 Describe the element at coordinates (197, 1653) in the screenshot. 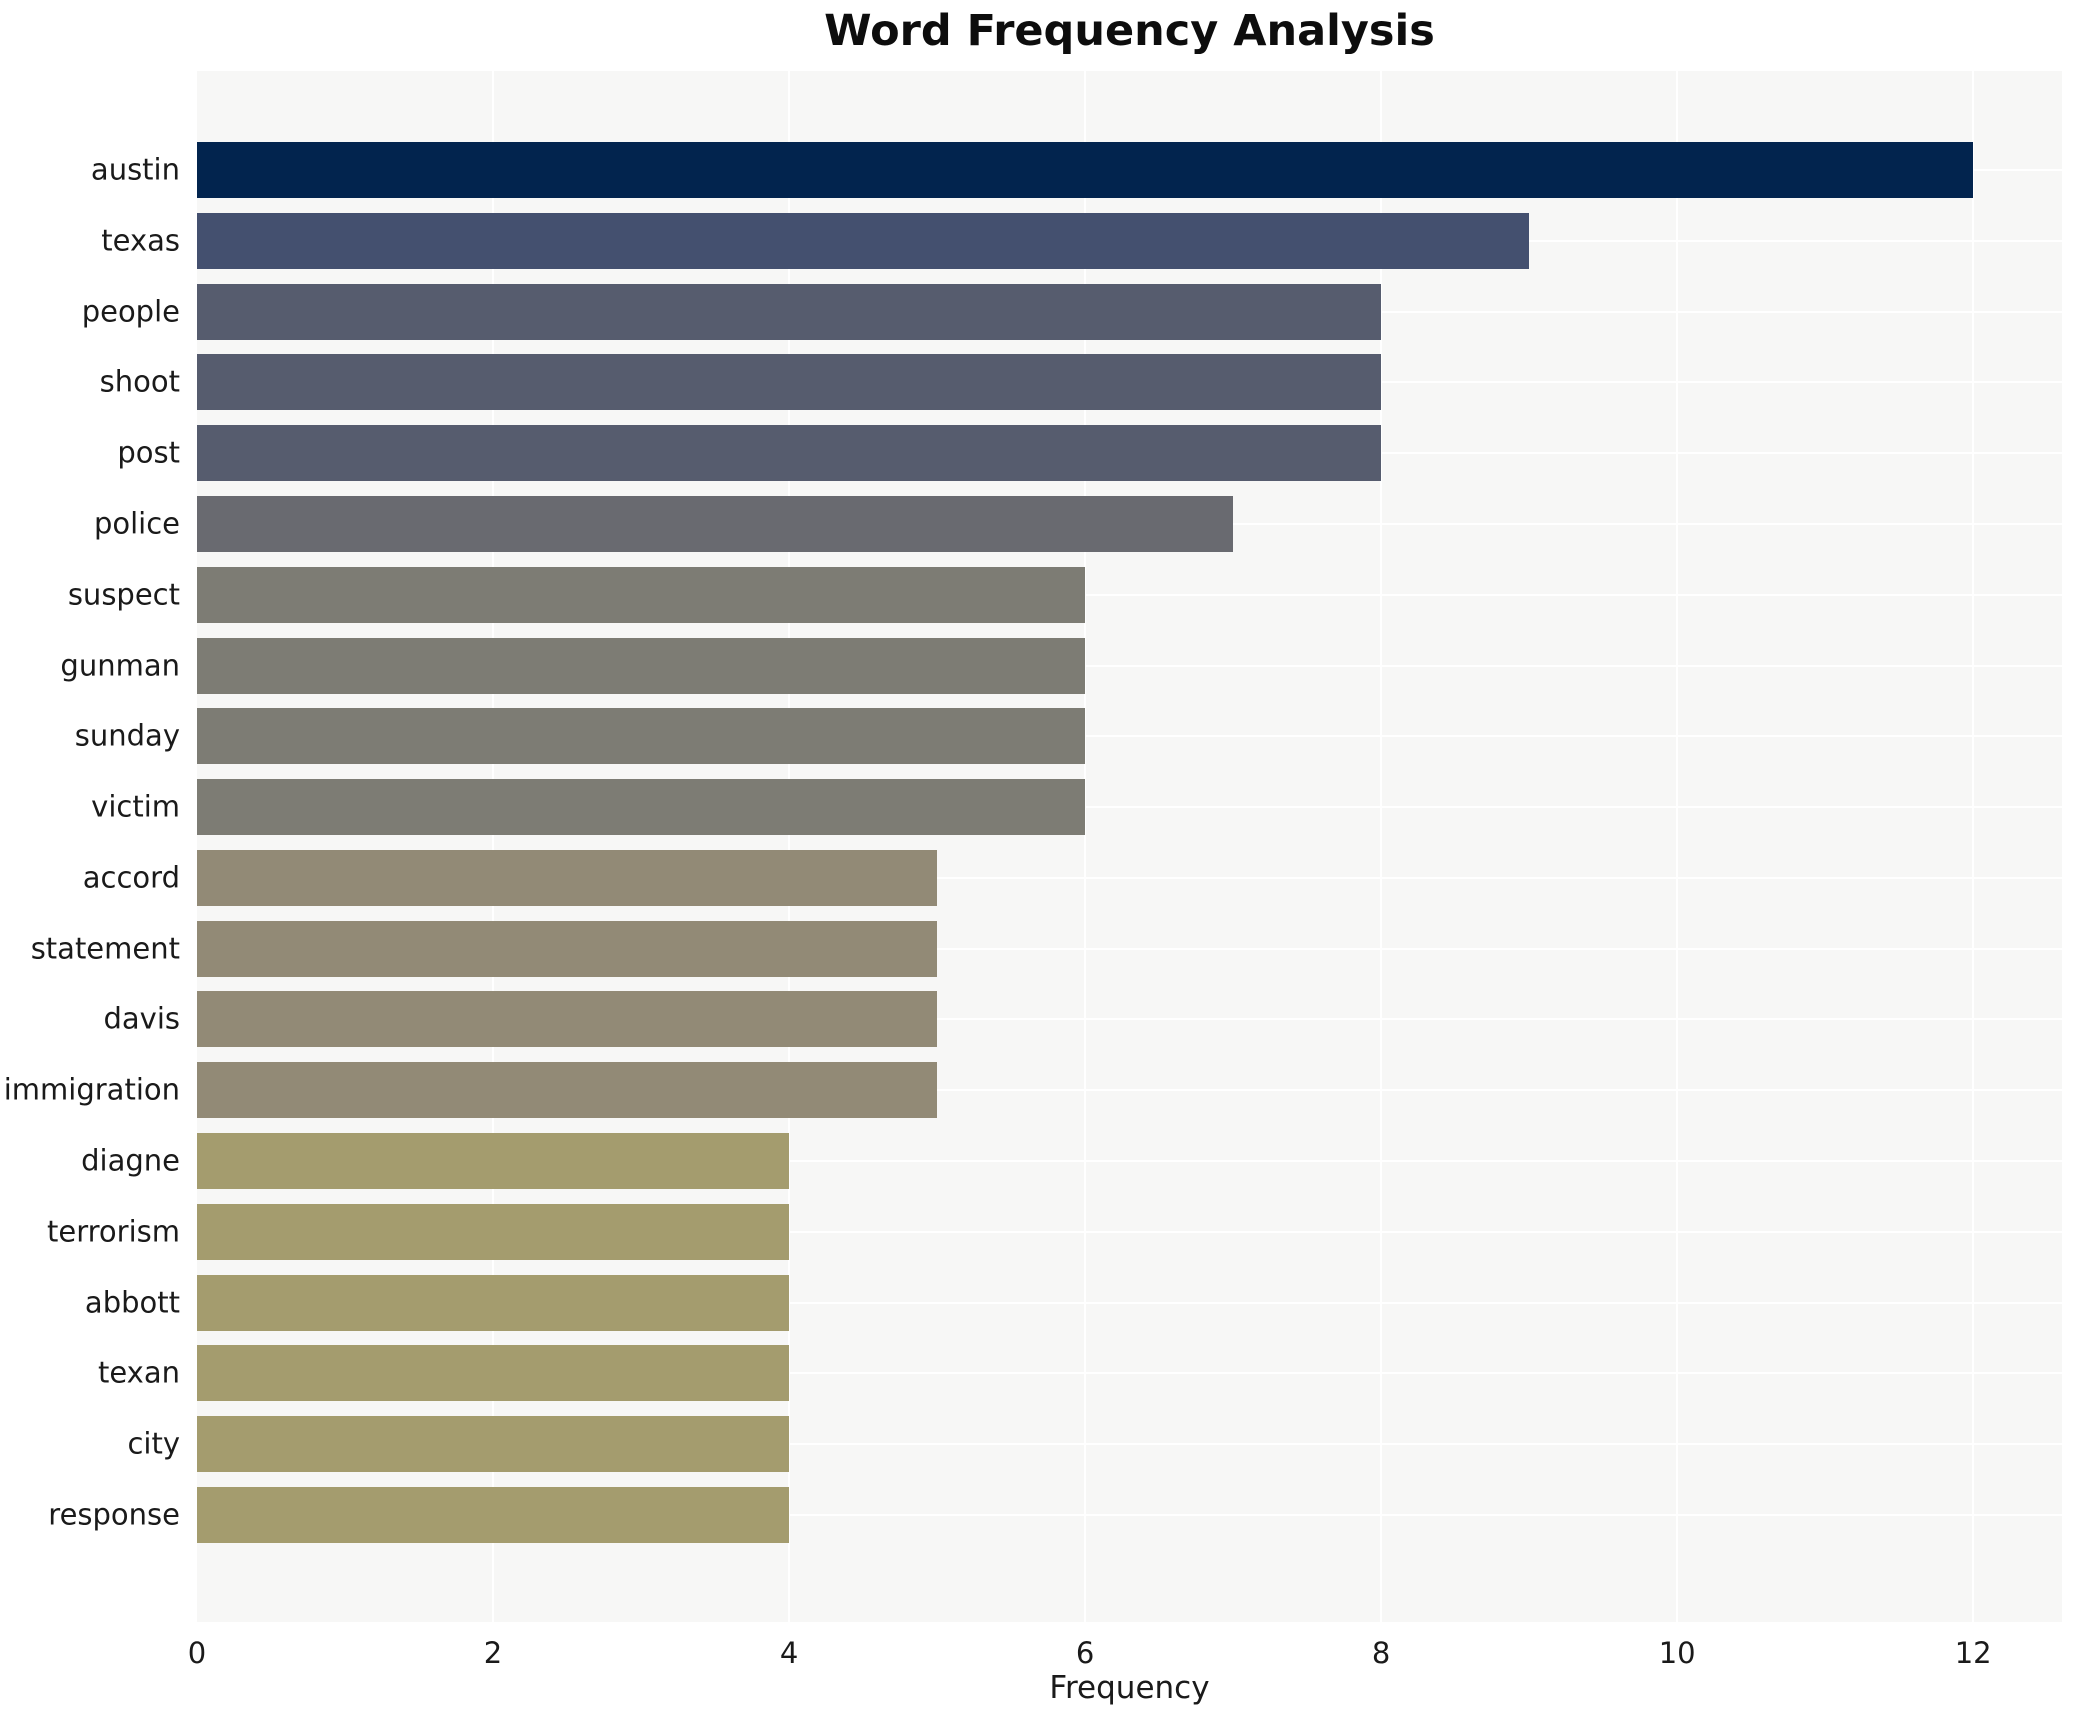

I see `x-axis-tick-label: 0` at that location.